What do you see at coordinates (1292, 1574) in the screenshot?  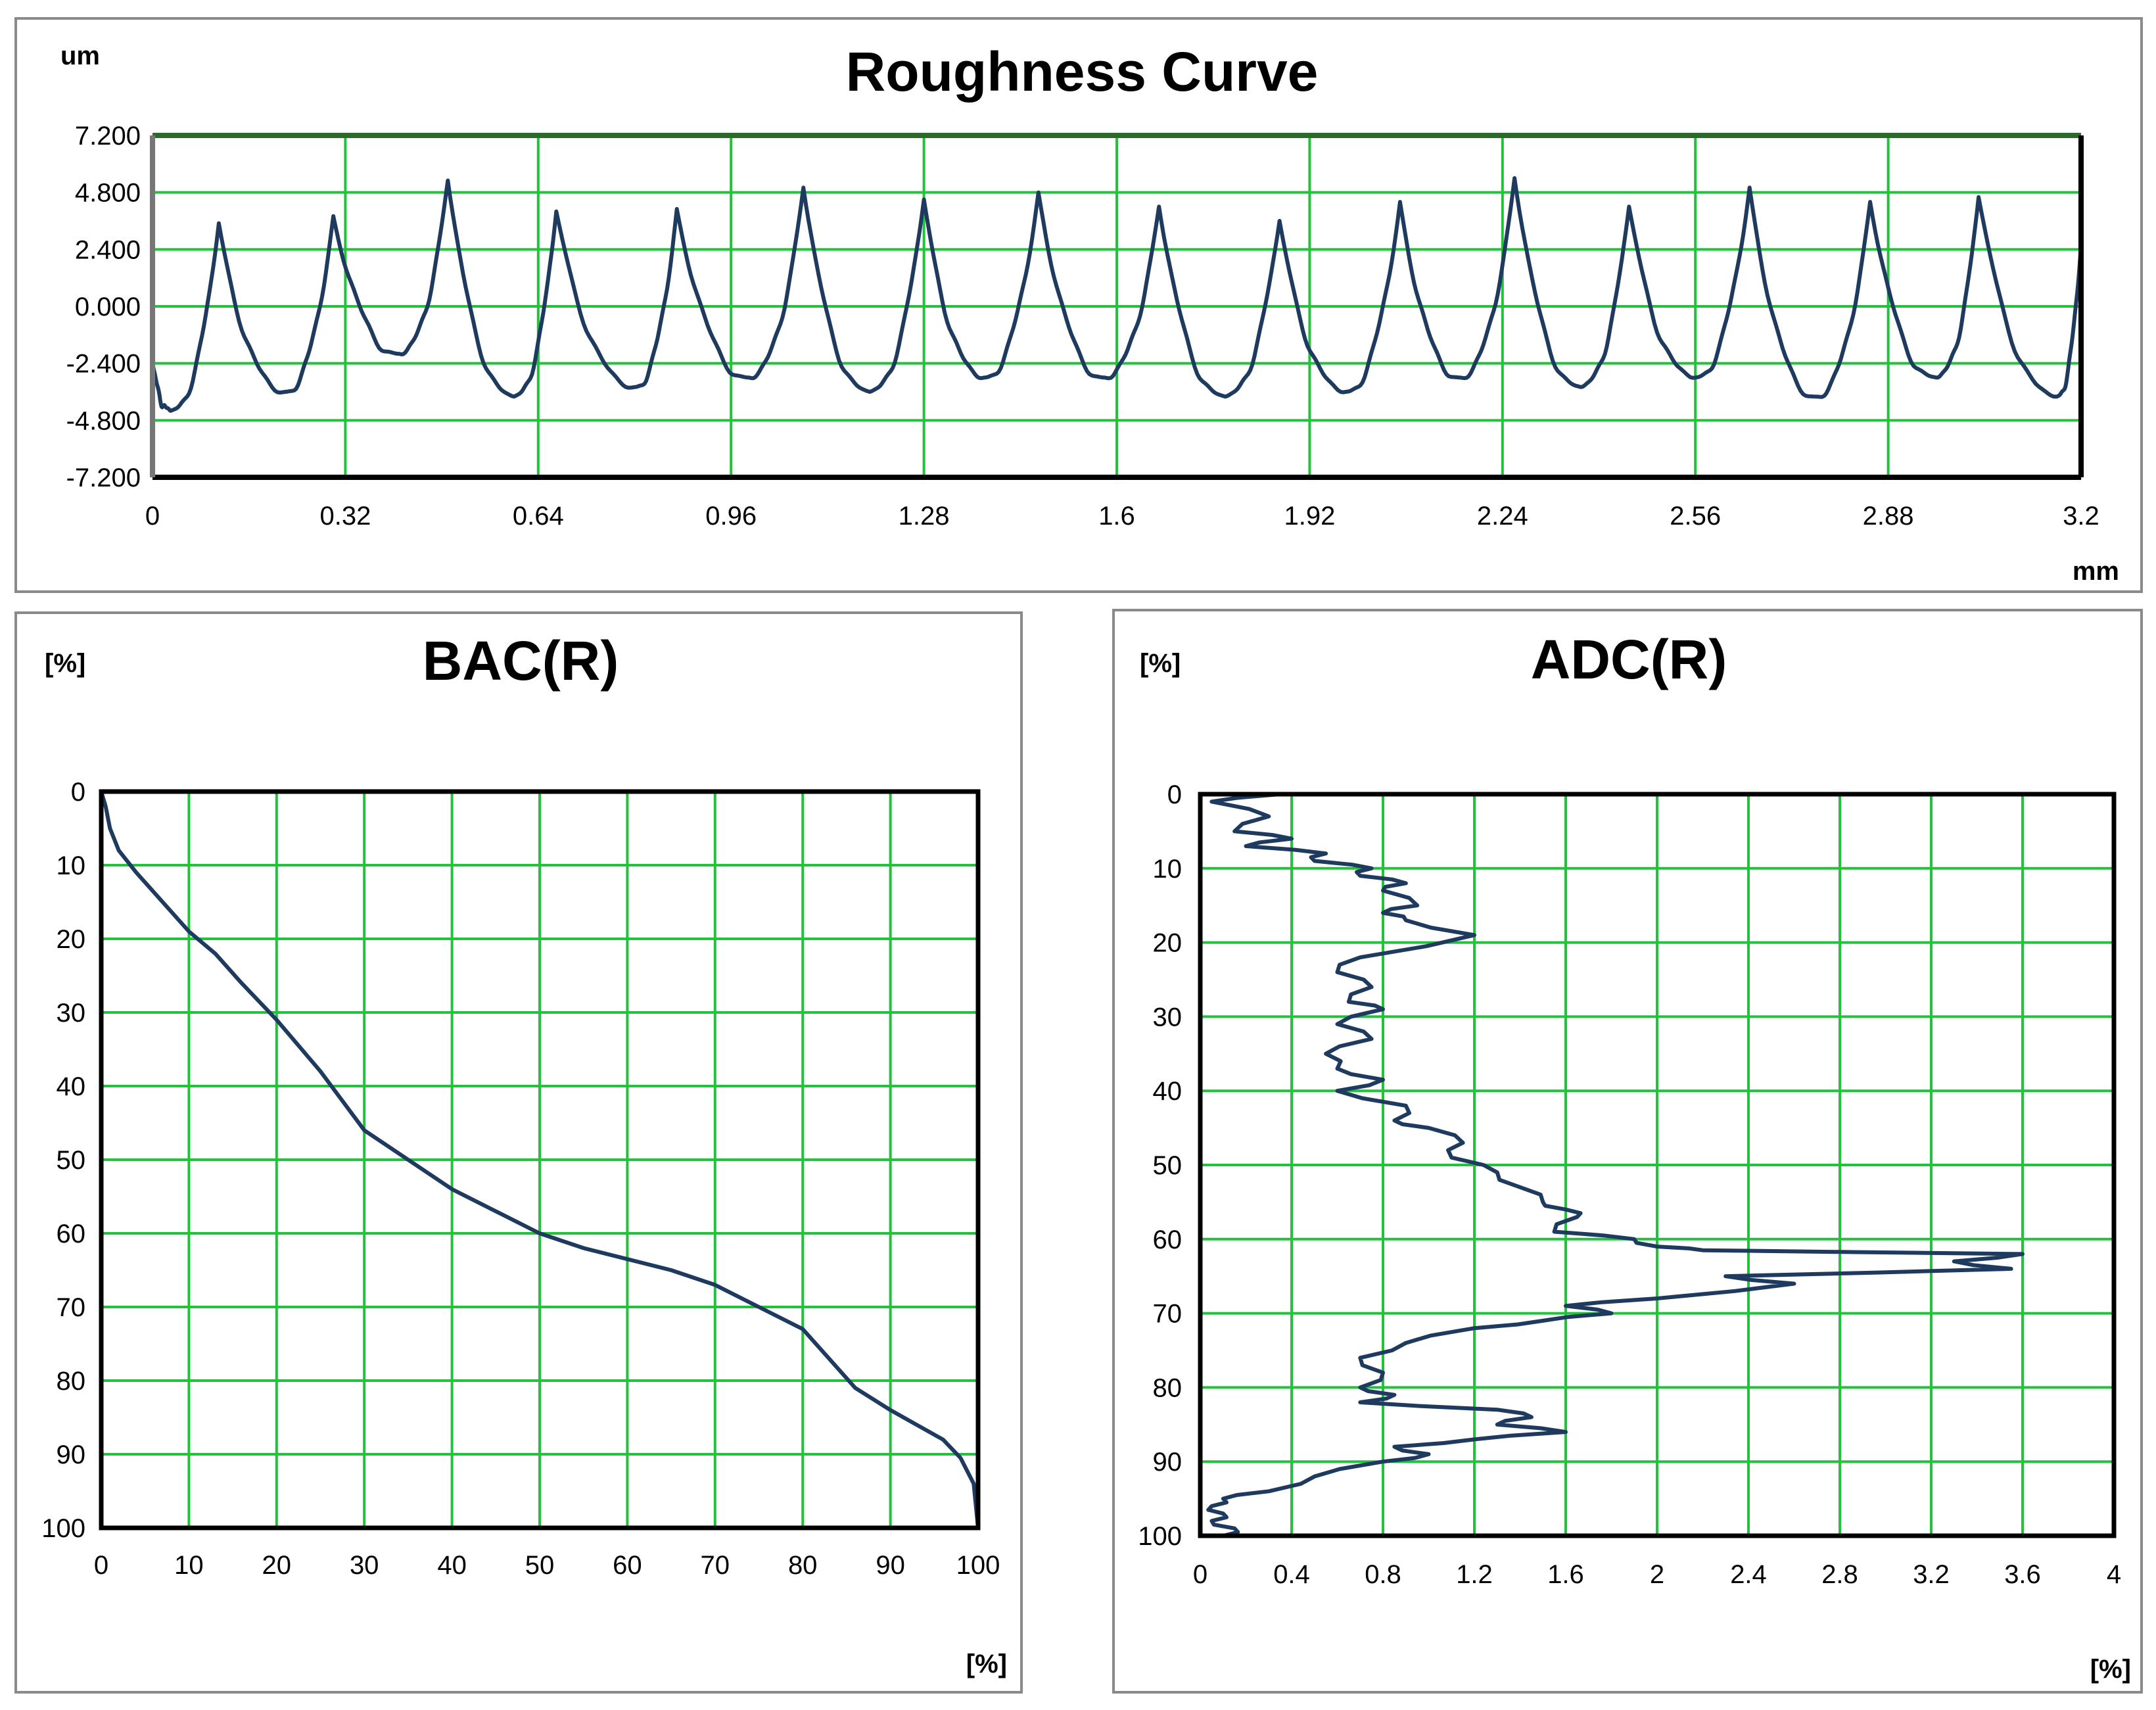 I see `adc-x-tick-label: 0.4` at bounding box center [1292, 1574].